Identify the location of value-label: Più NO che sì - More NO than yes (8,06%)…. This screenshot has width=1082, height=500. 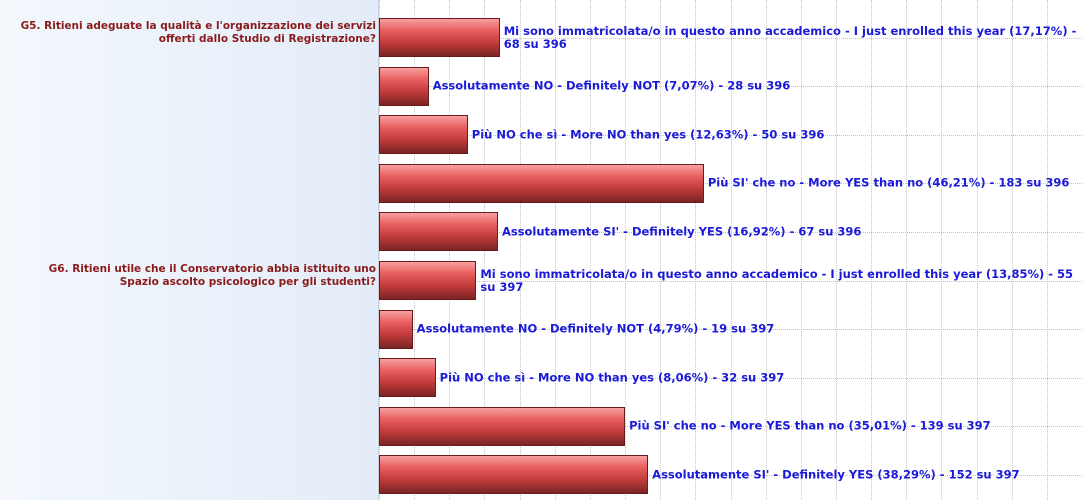
(612, 377).